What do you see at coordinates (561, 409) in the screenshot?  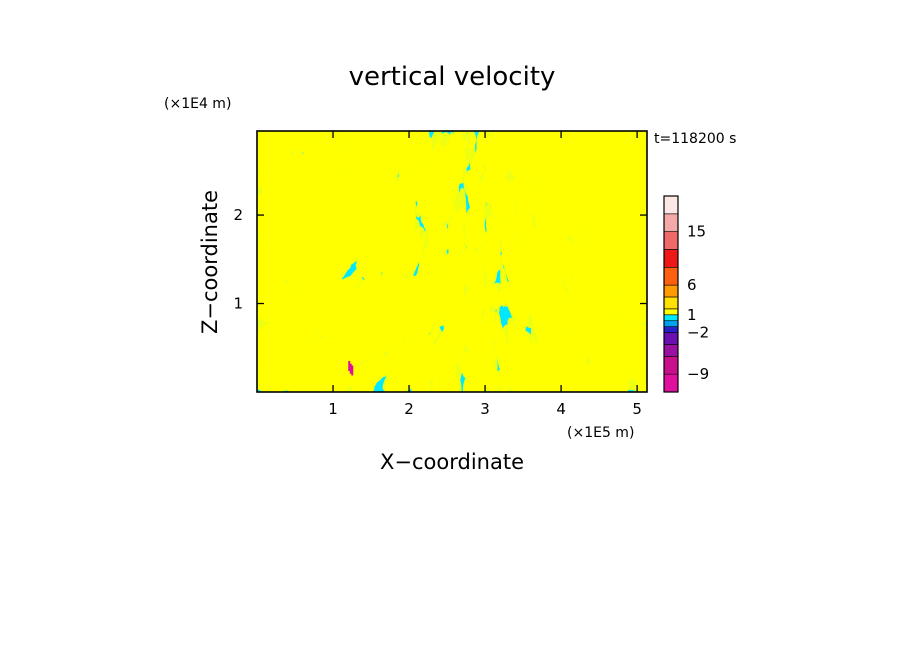 I see `x-tick-label: 4` at bounding box center [561, 409].